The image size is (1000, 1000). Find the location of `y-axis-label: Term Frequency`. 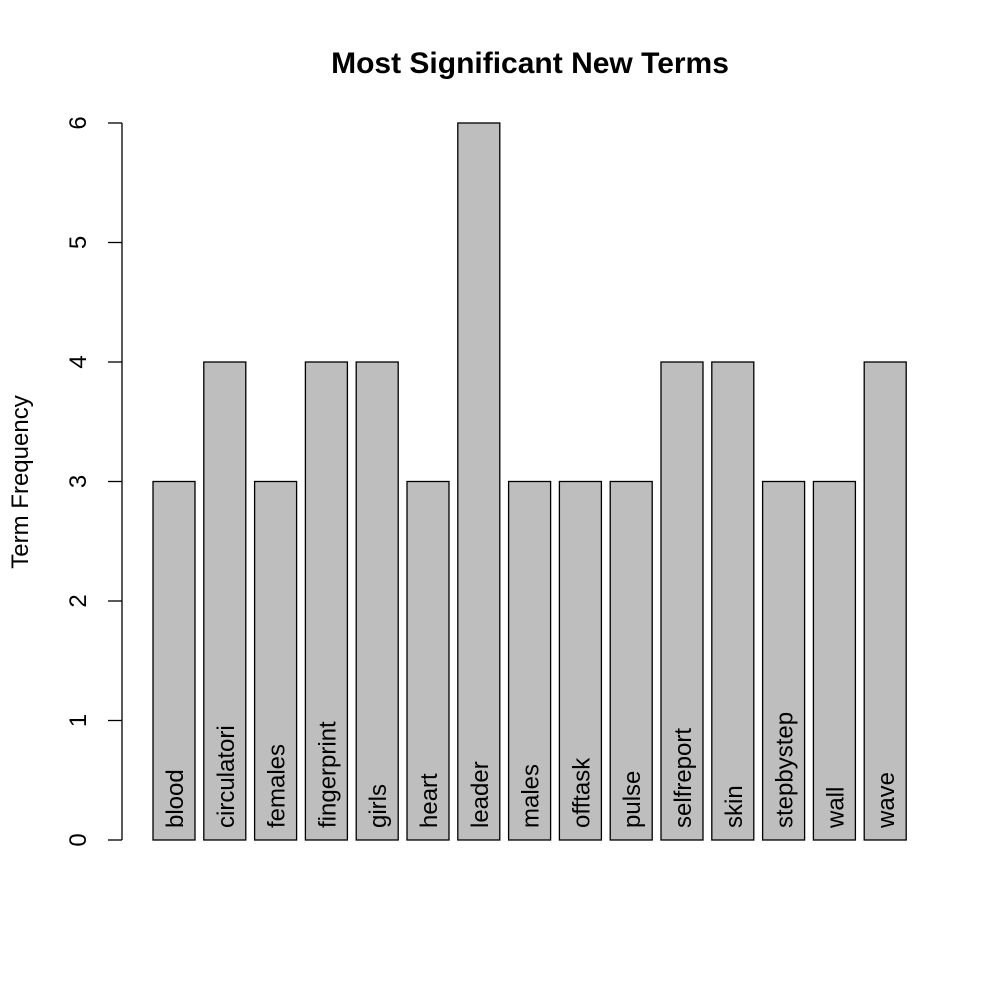

y-axis-label: Term Frequency is located at coordinates (20, 481).